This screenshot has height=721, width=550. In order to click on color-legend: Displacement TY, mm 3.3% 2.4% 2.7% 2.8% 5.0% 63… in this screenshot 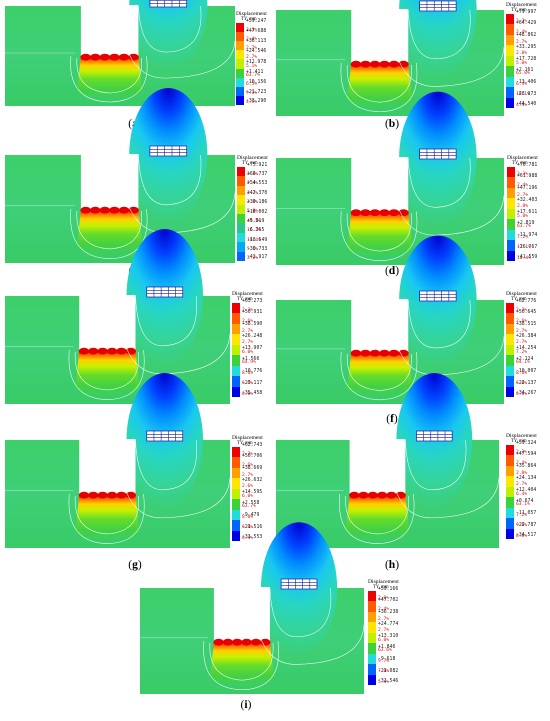, I will do `click(528, 208)`.